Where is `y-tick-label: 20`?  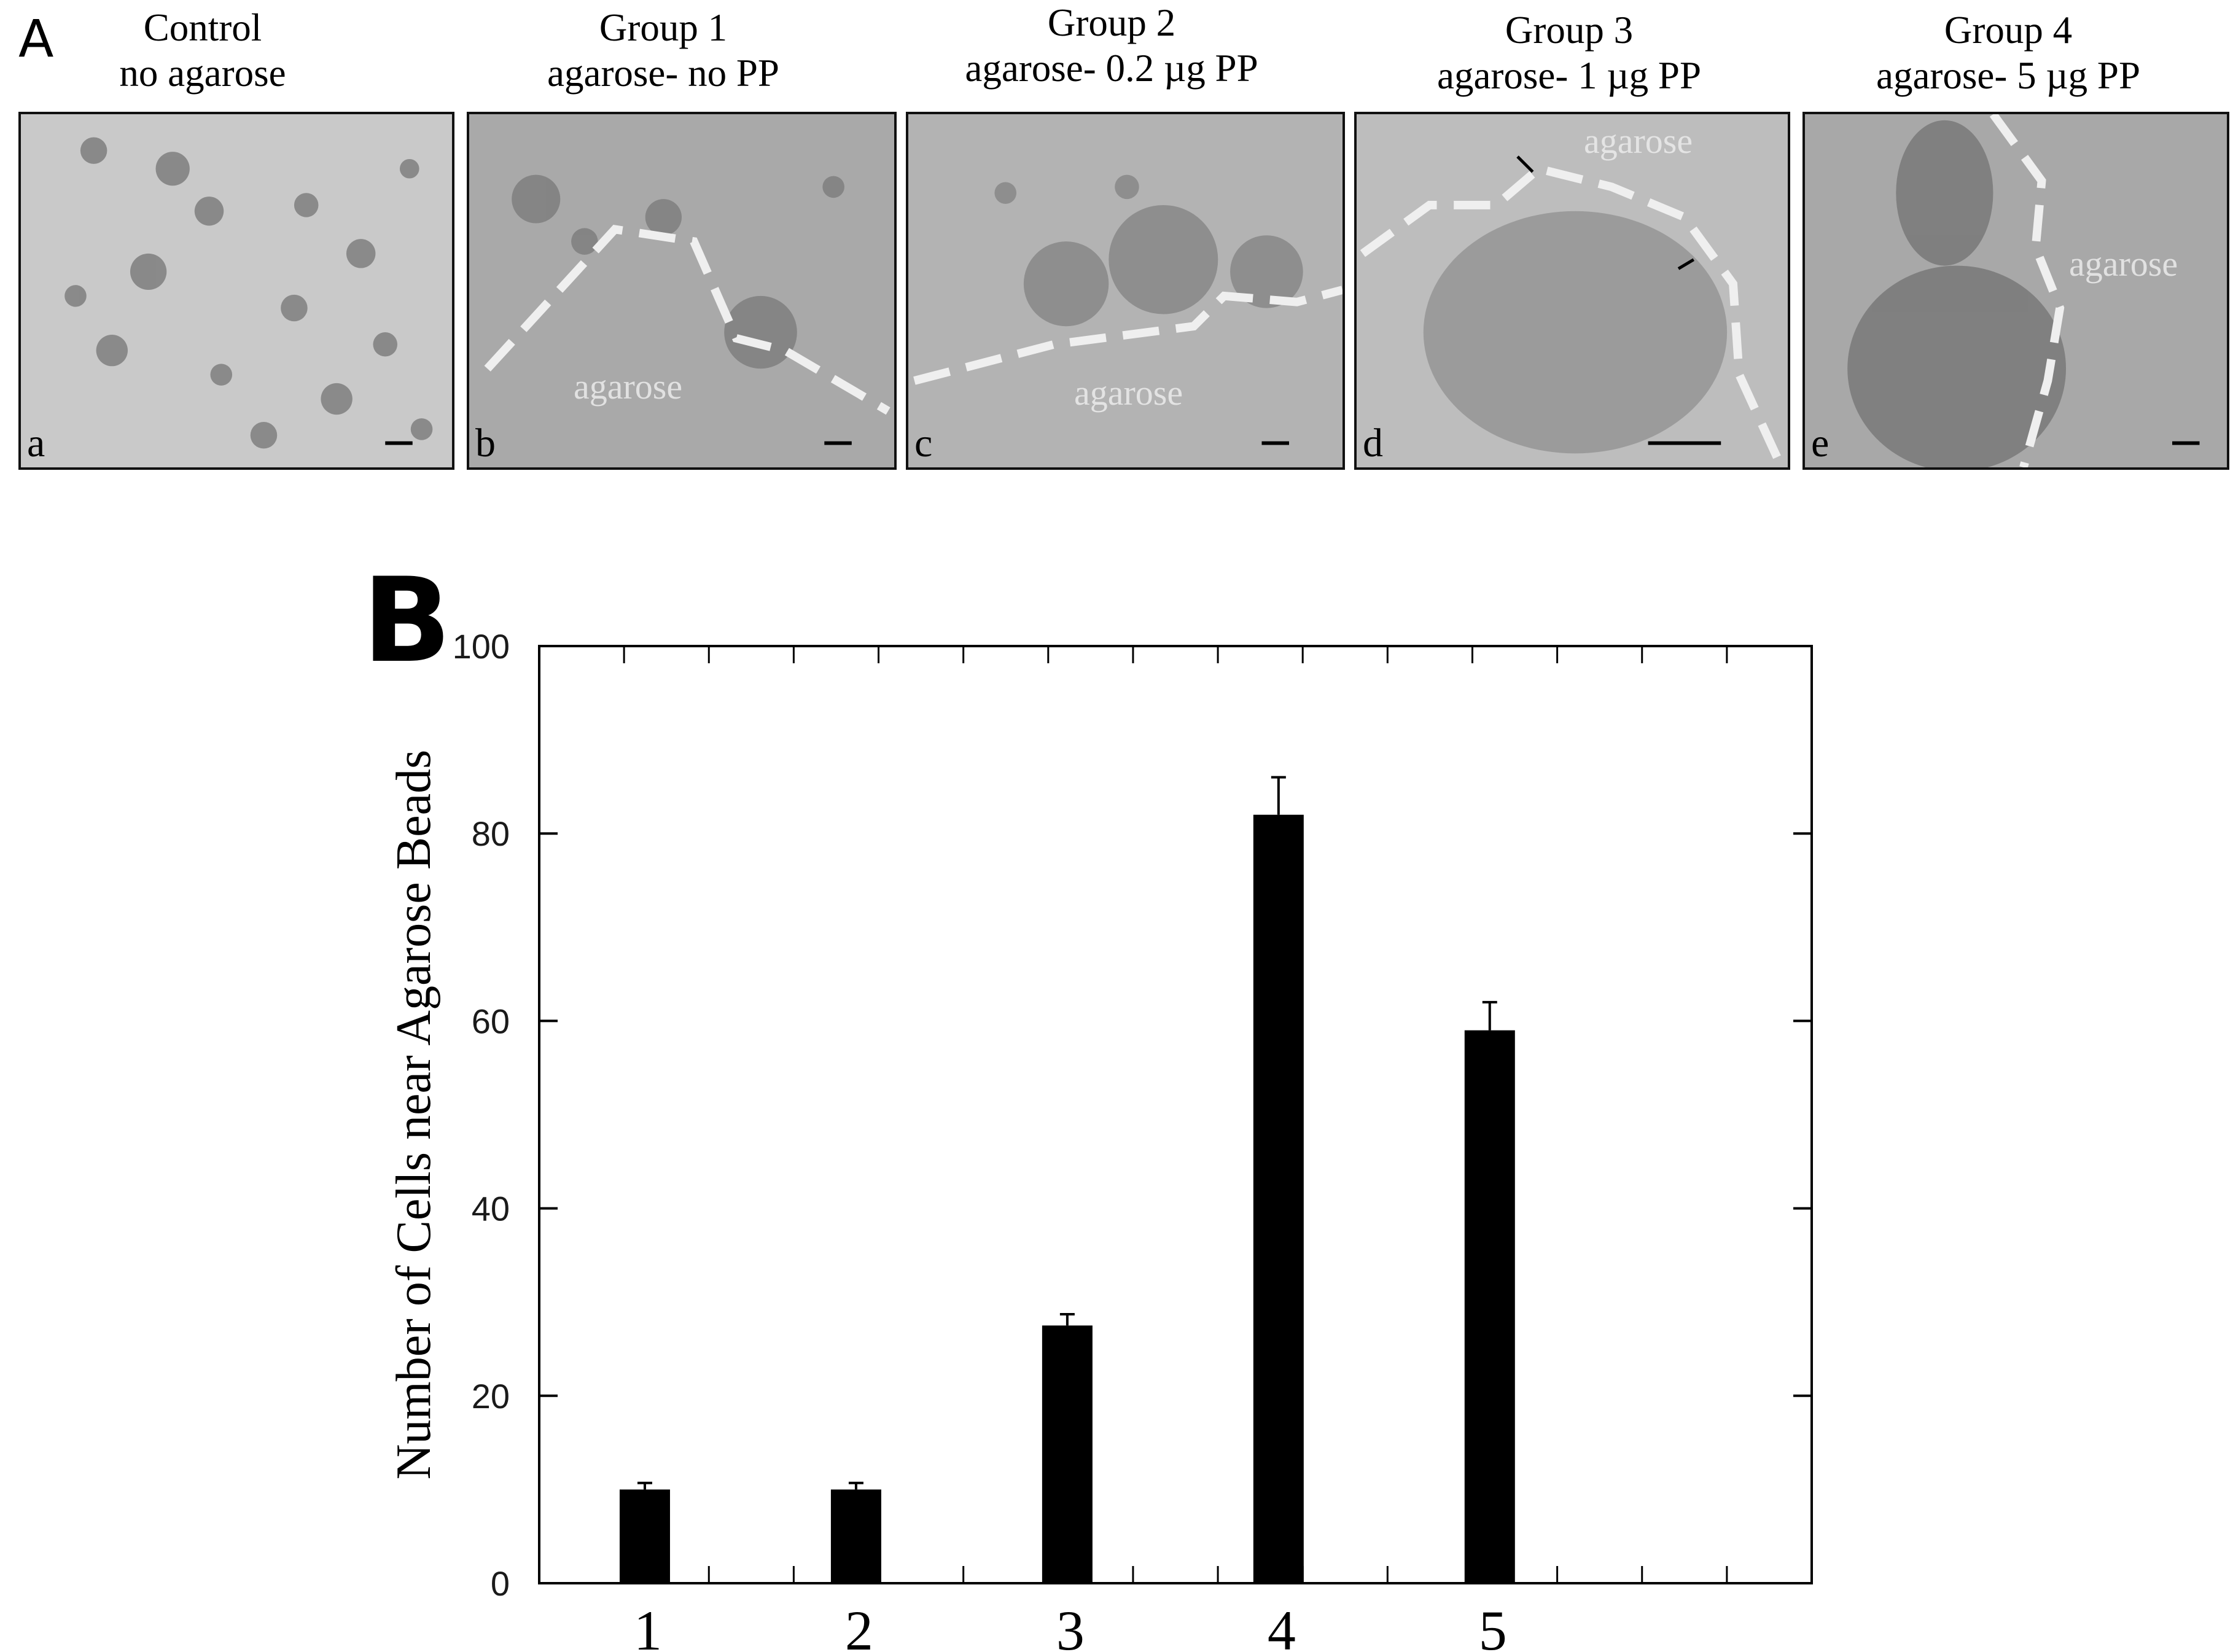
y-tick-label: 20 is located at coordinates (491, 1396).